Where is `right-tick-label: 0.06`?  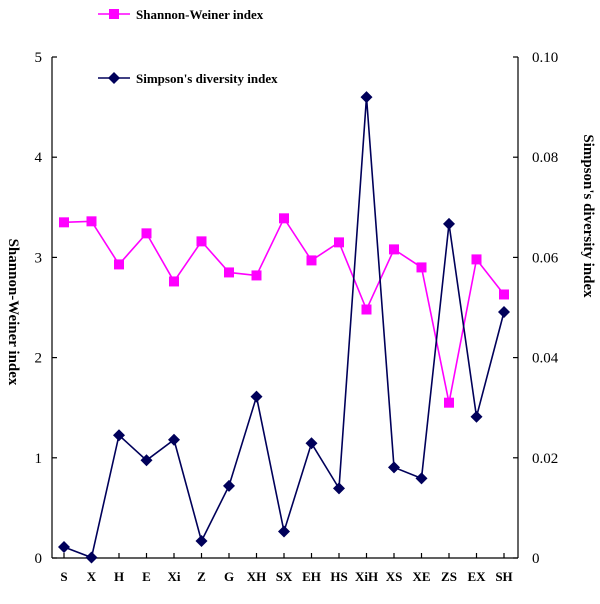 right-tick-label: 0.06 is located at coordinates (545, 258).